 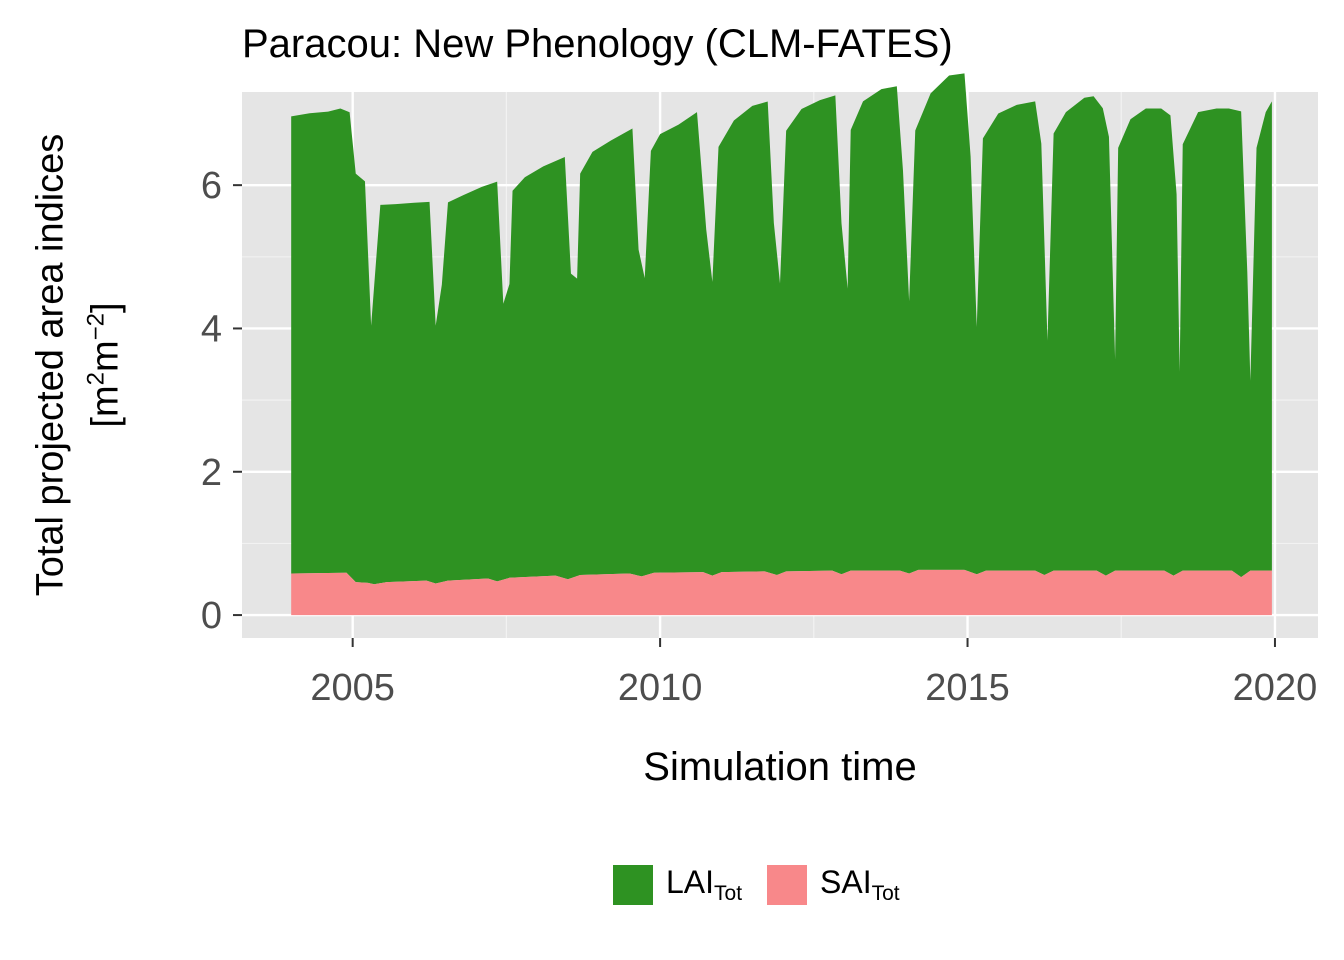 What do you see at coordinates (728, 893) in the screenshot?
I see `legend-lai-sub: Tot` at bounding box center [728, 893].